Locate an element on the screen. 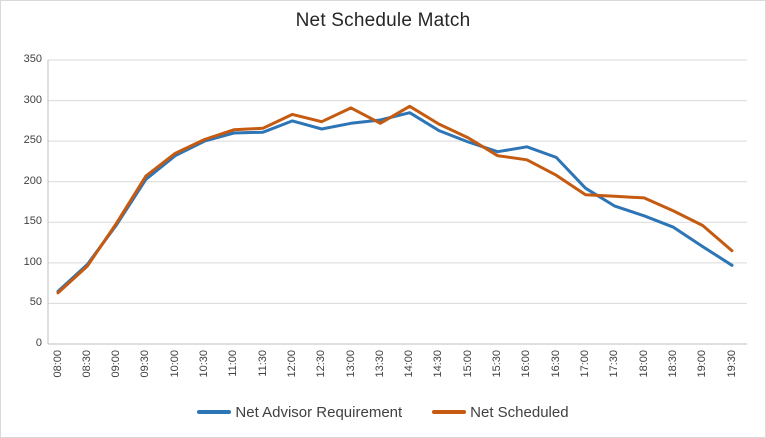 The width and height of the screenshot is (766, 438). x-axis-tick-label: 14:30 is located at coordinates (438, 364).